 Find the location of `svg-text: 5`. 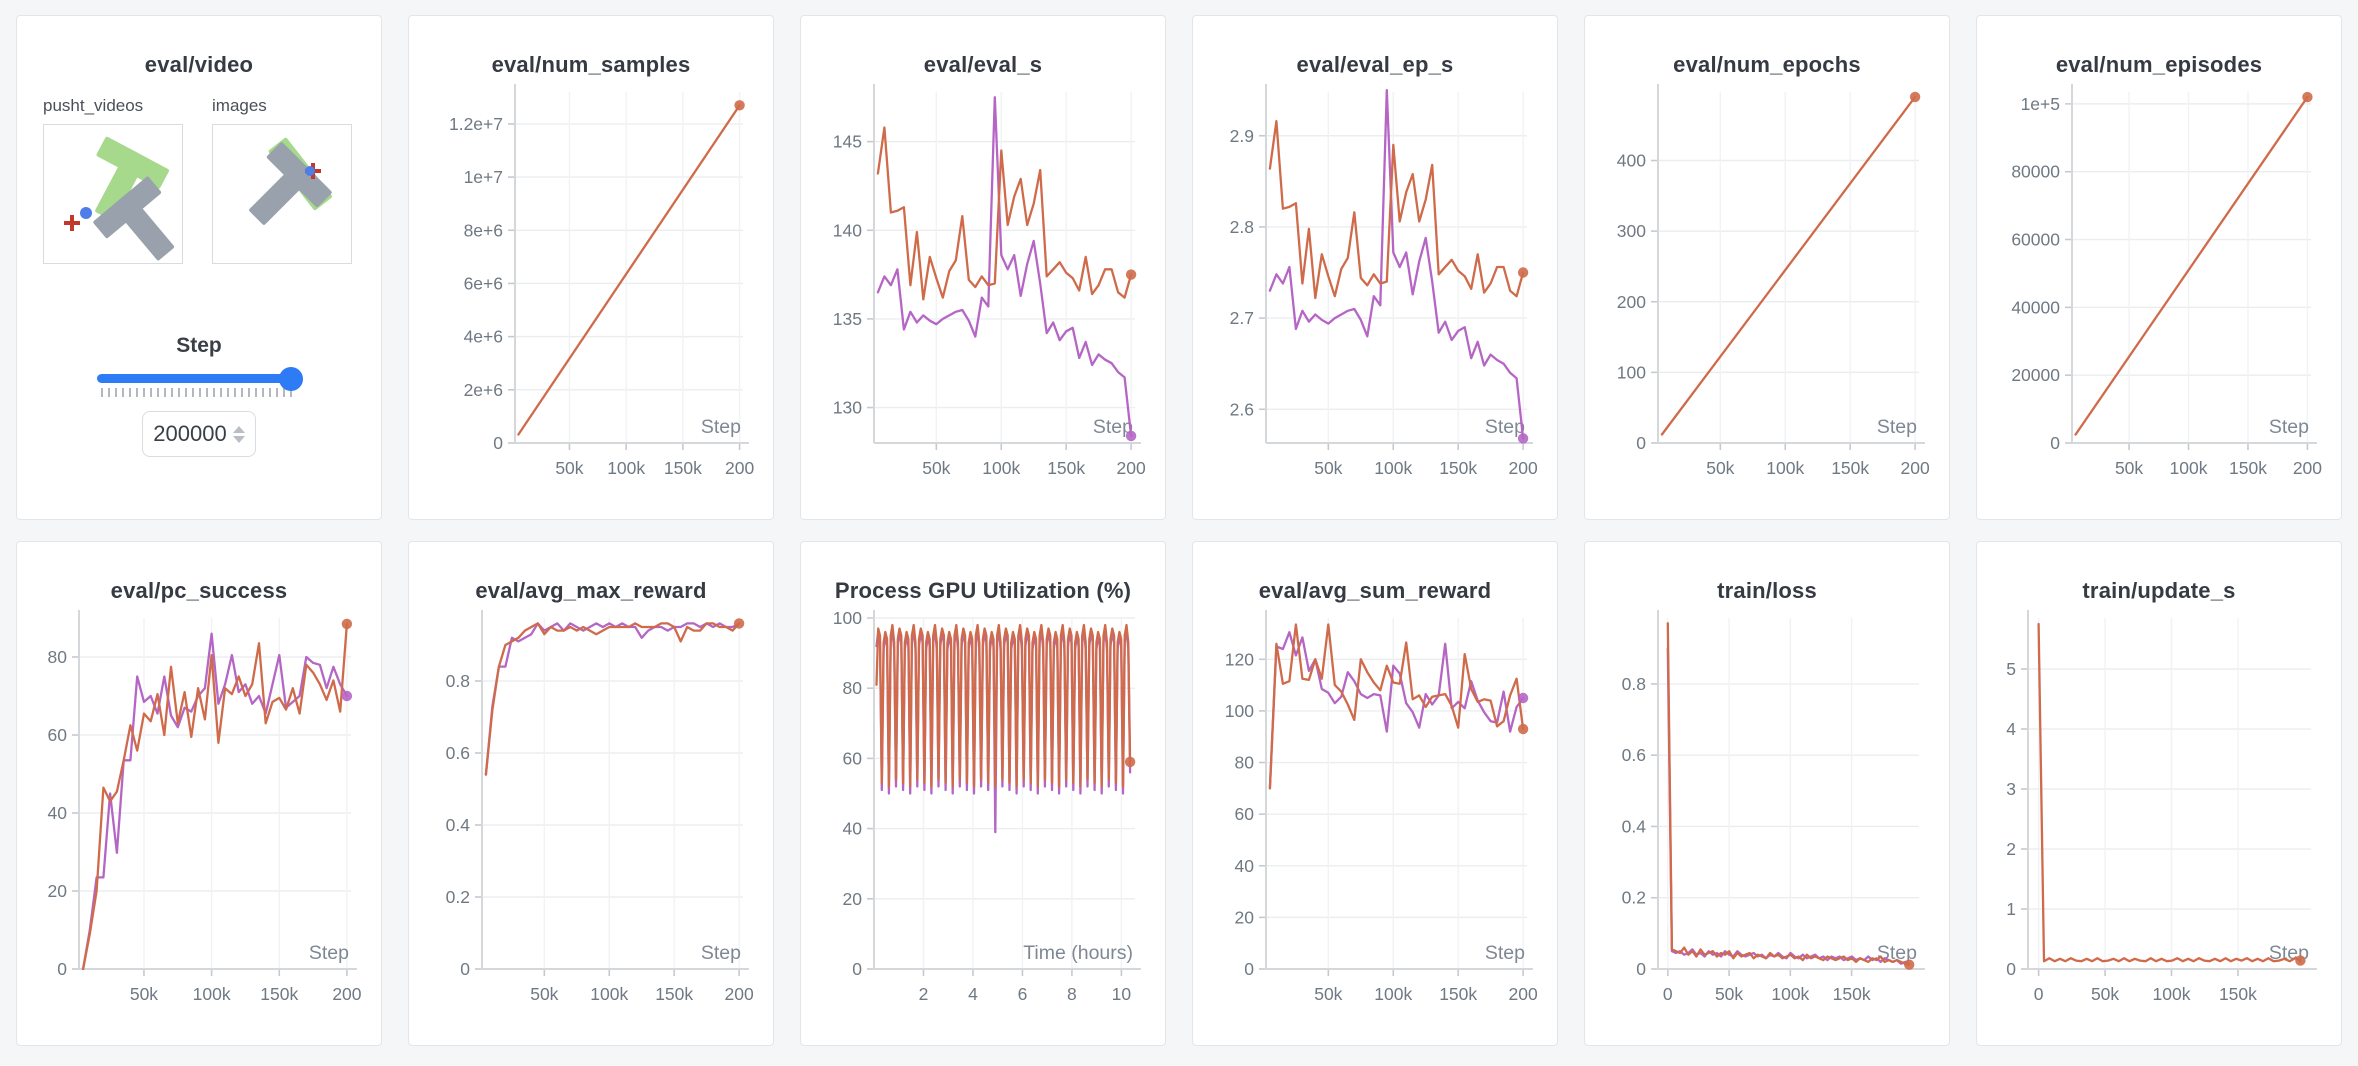

svg-text: 5 is located at coordinates (2011, 669).